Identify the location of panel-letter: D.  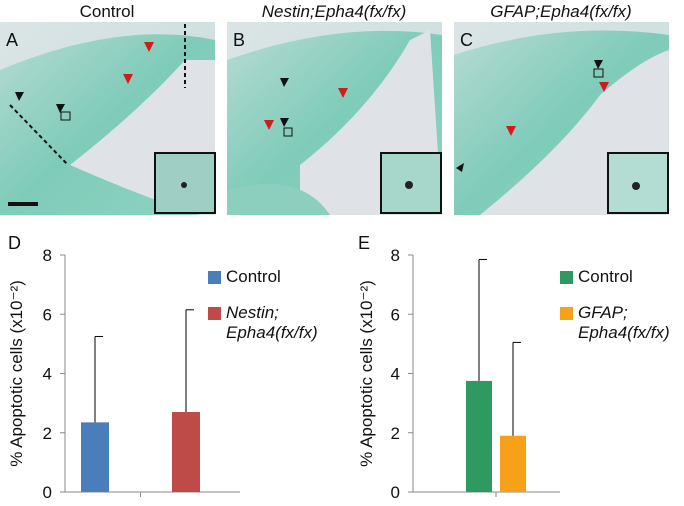
(14, 243).